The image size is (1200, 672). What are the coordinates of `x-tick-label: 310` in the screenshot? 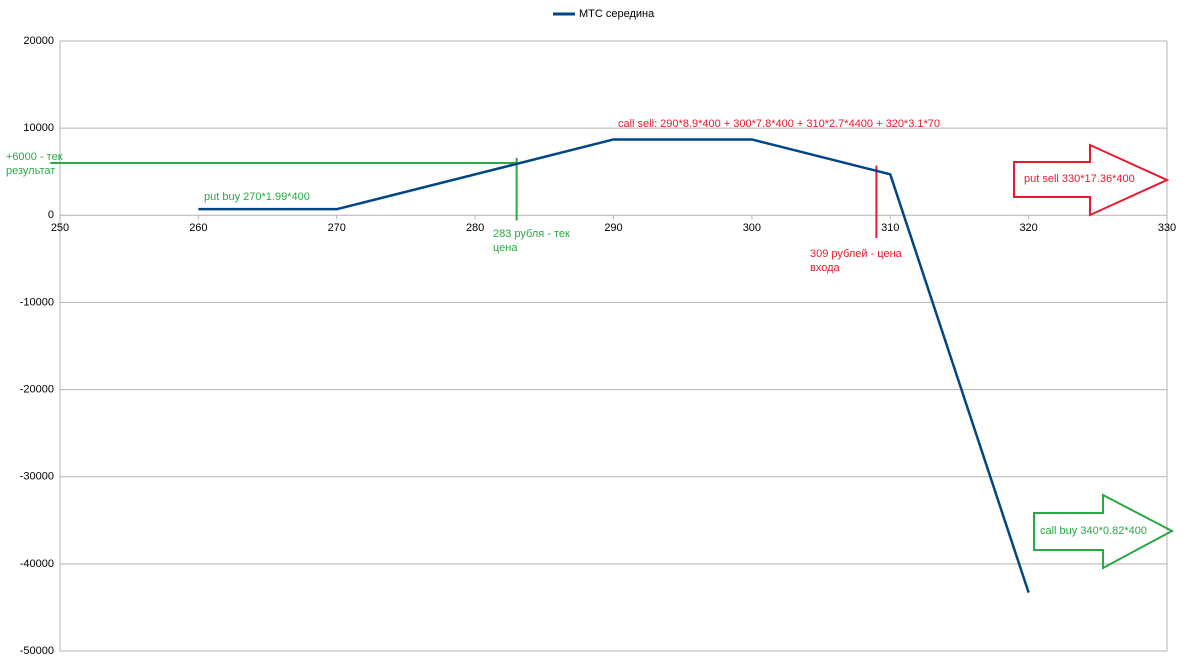 It's located at (890, 228).